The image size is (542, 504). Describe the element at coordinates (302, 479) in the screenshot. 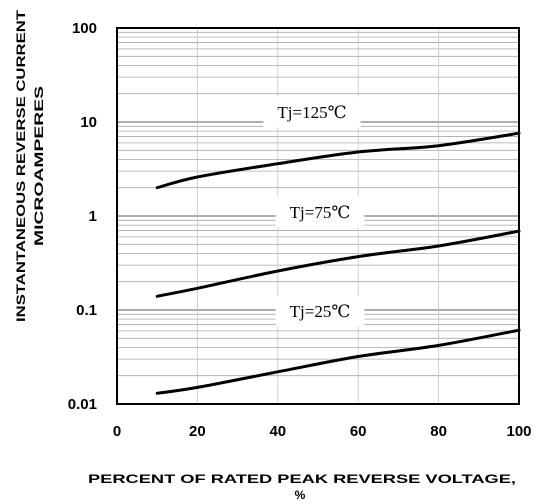

I see `x-axis-label-line-1: PERCENT OF RATED PEAK REVERSE VOLTAGE,` at that location.